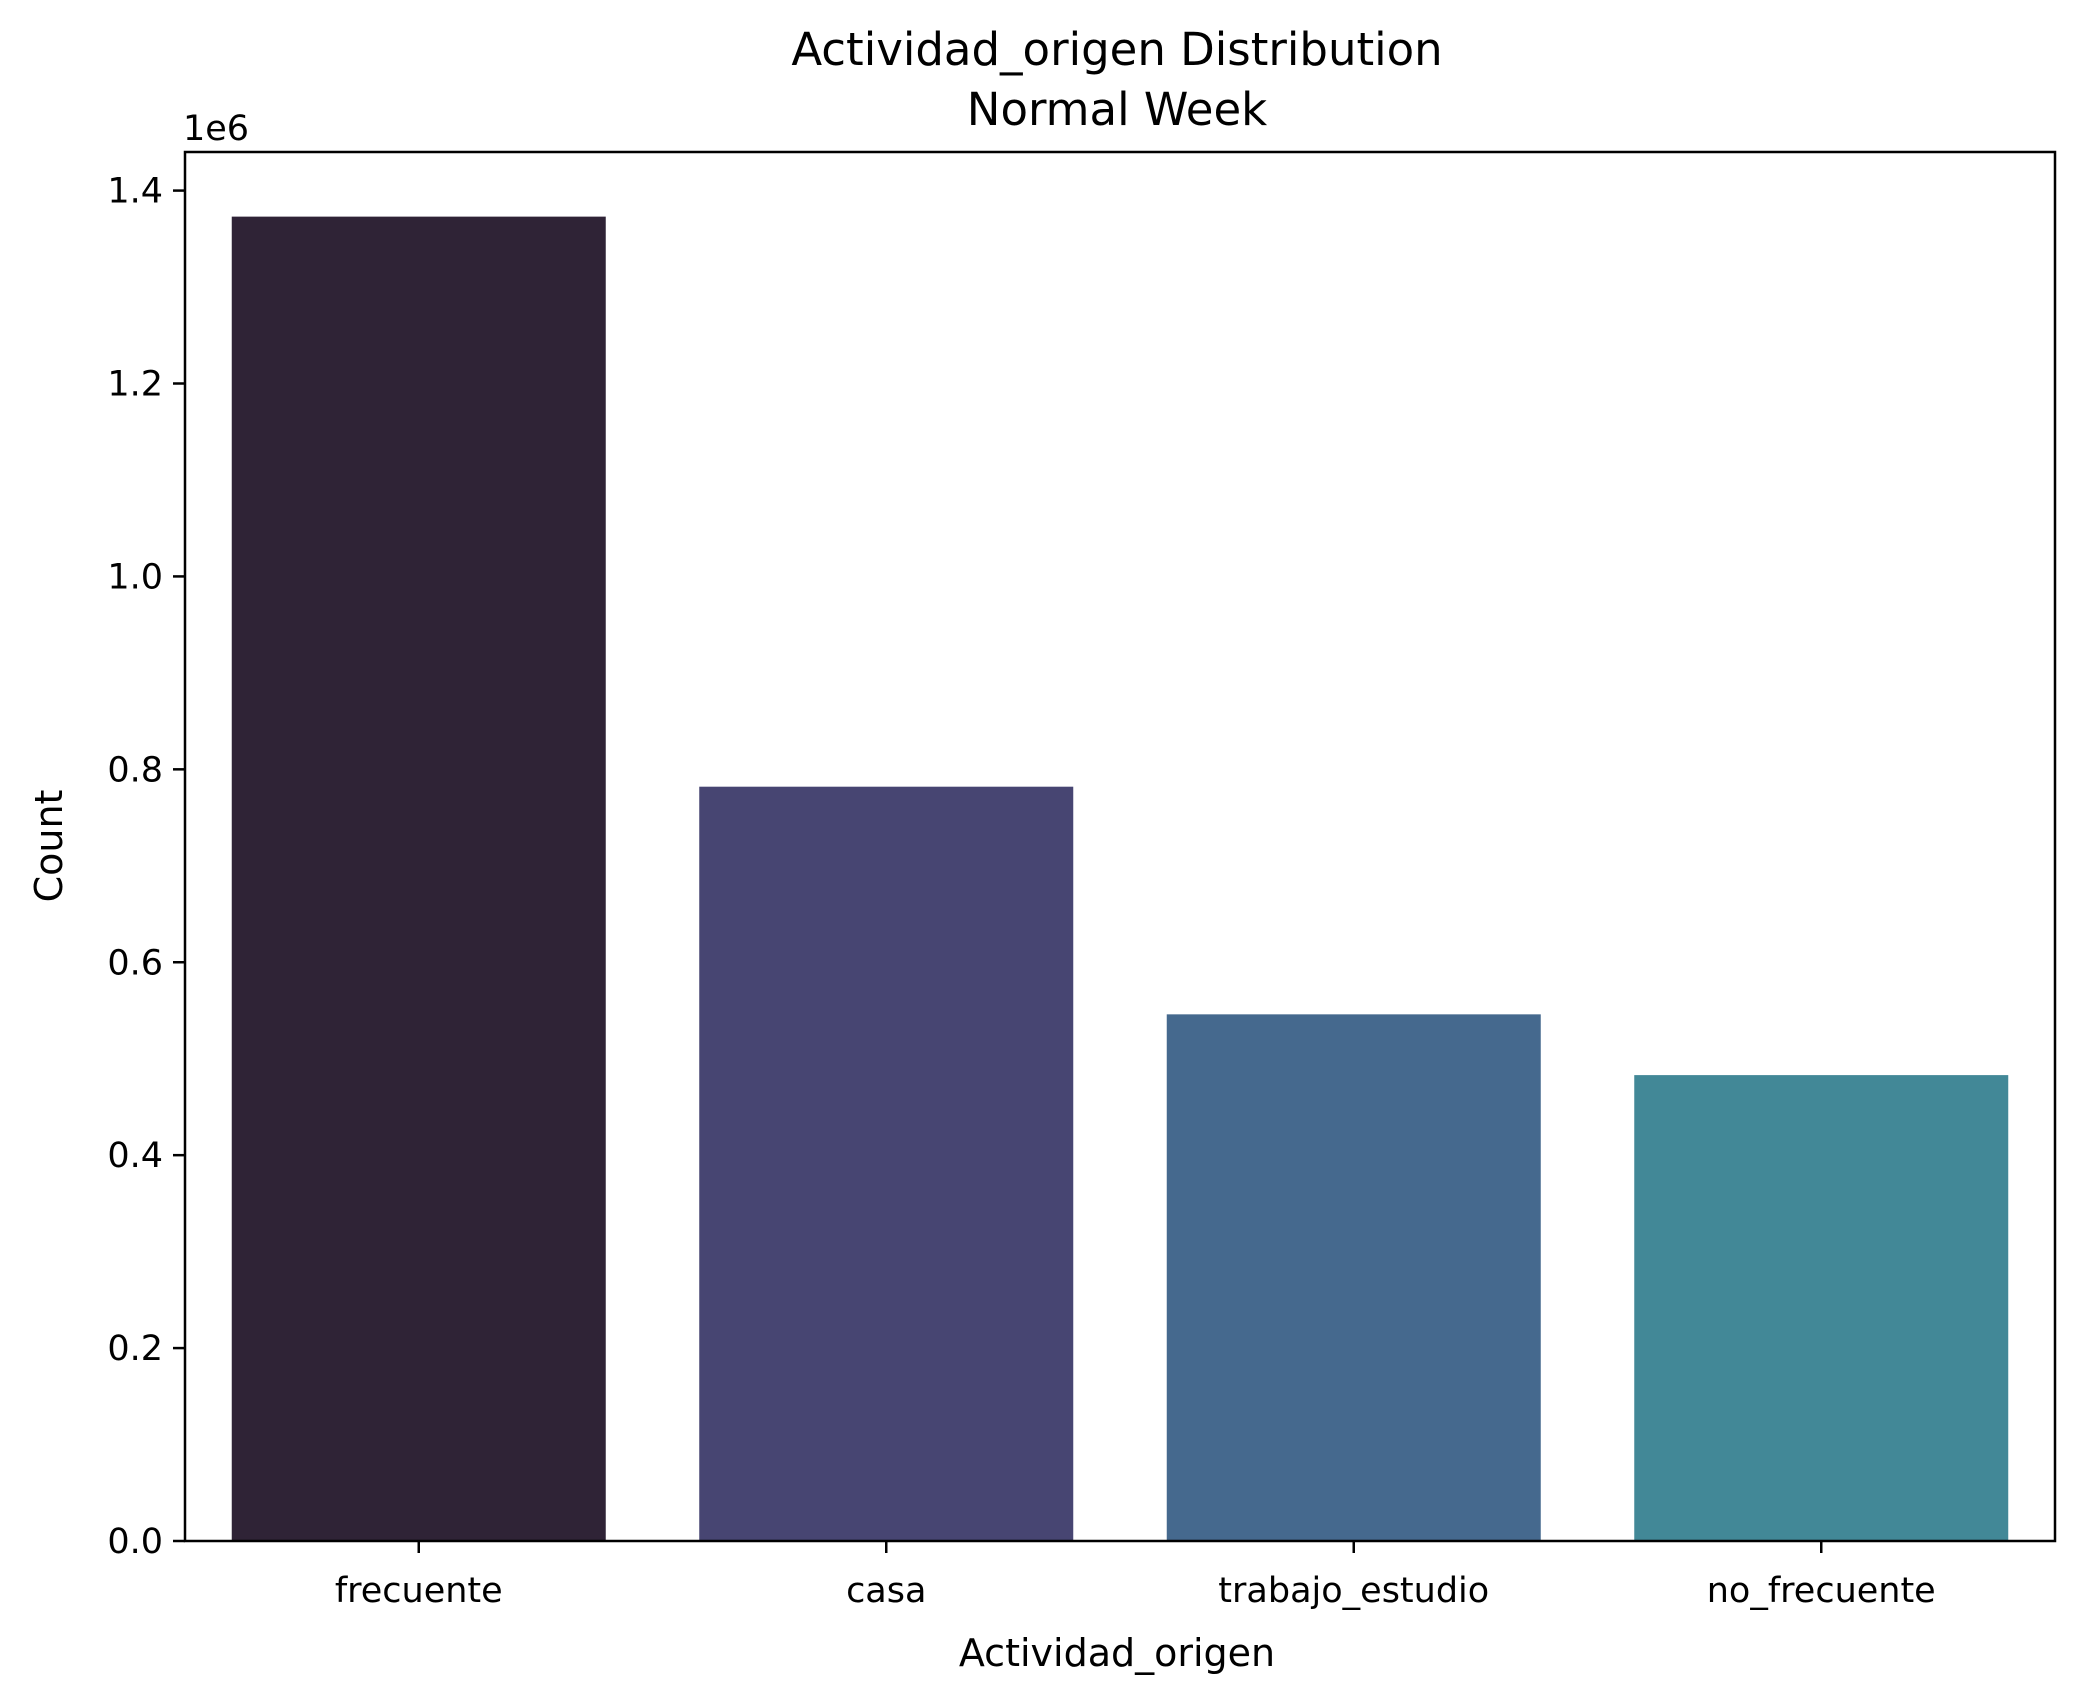 The image size is (2074, 1703). What do you see at coordinates (135, 1349) in the screenshot?
I see `y-tick-label: 0.2` at bounding box center [135, 1349].